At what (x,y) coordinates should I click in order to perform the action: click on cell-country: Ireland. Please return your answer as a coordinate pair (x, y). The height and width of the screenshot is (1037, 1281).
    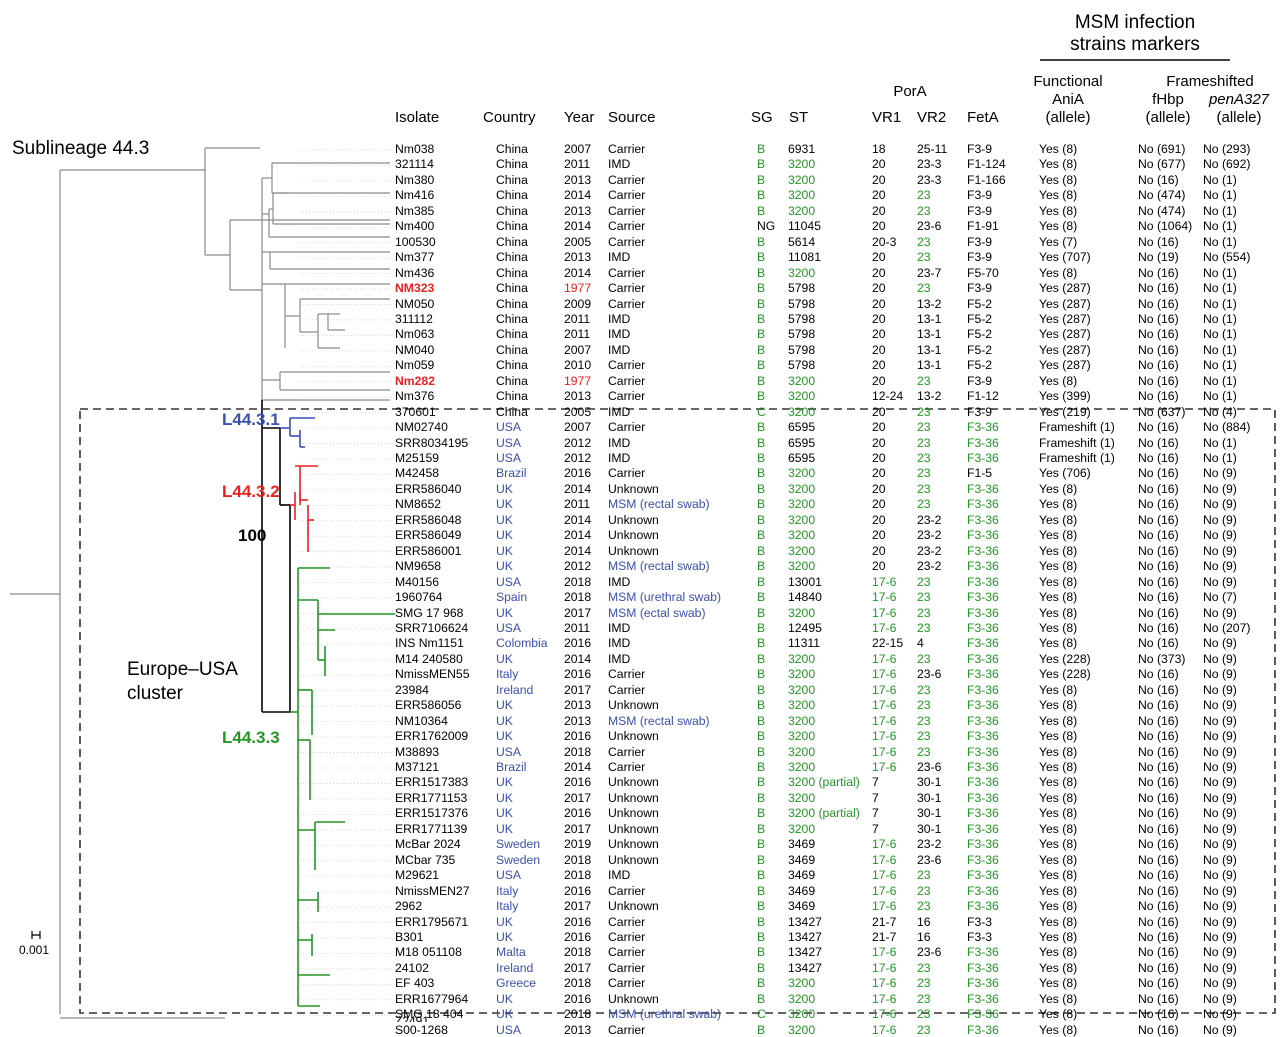
    Looking at the image, I should click on (515, 689).